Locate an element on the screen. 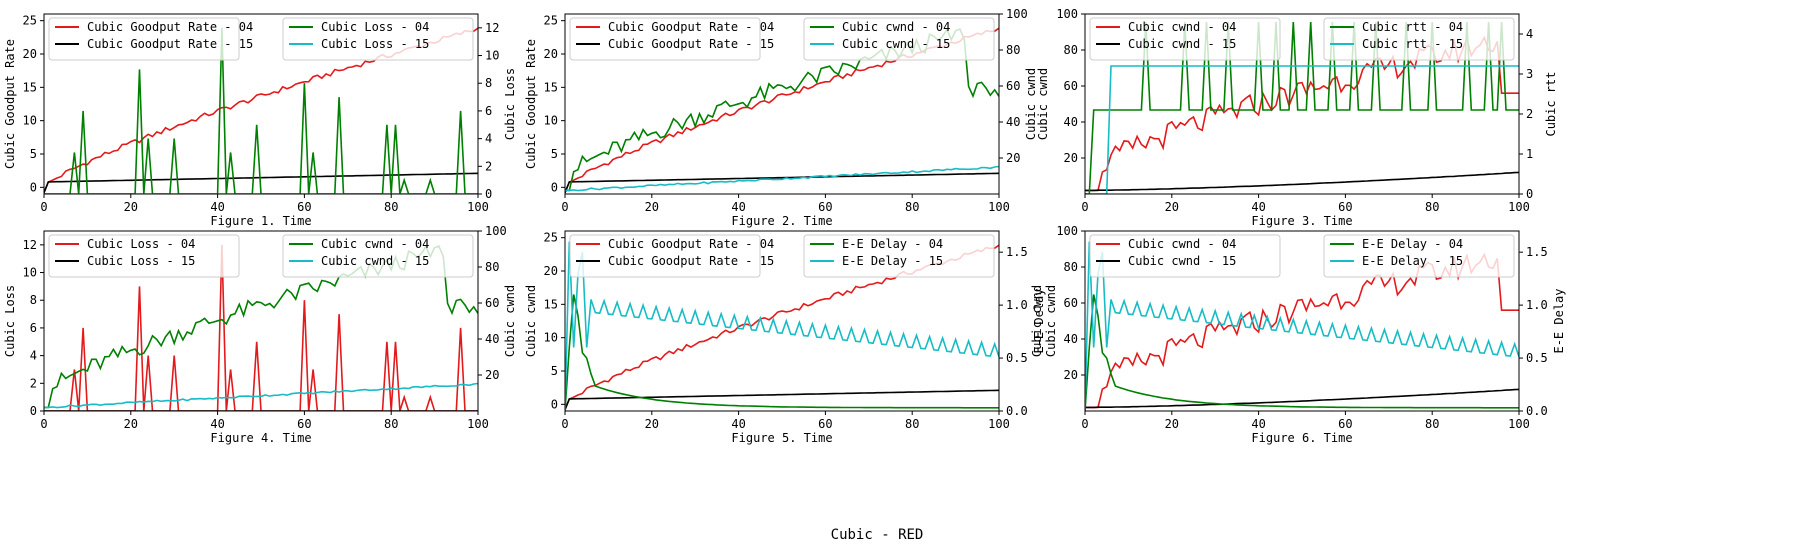  legend-left: Cubic Loss - 04 Cubic Loss - 15 is located at coordinates (144, 256).